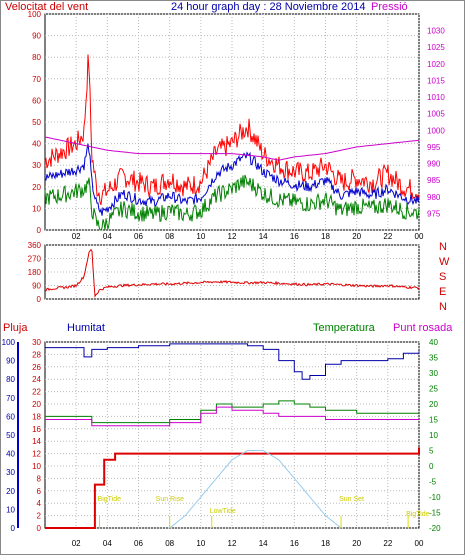 This screenshot has height=555, width=465. Describe the element at coordinates (232, 543) in the screenshot. I see `climate-x-tick-label: 12` at that location.